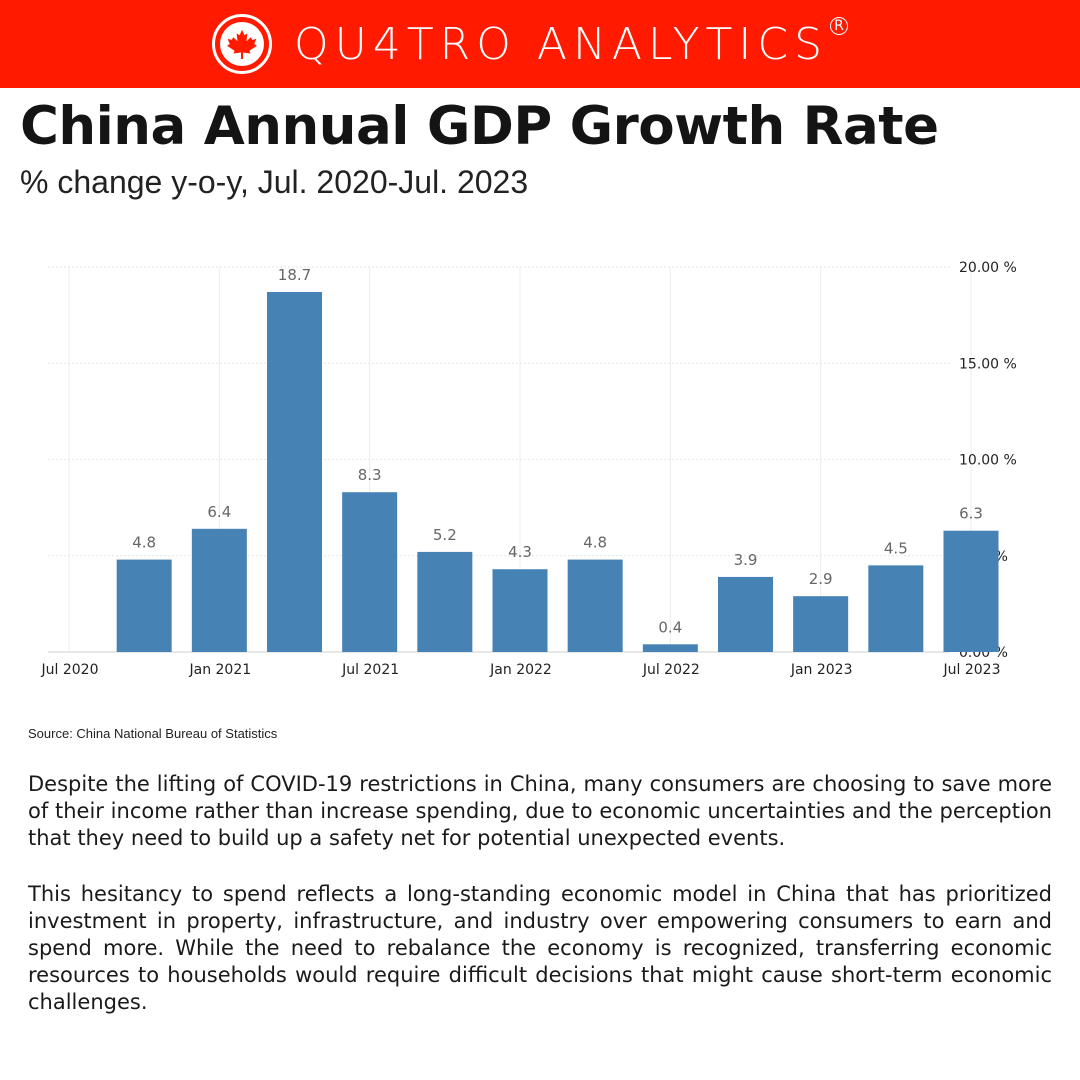 The width and height of the screenshot is (1080, 1080). I want to click on logo-badge, so click(241, 44).